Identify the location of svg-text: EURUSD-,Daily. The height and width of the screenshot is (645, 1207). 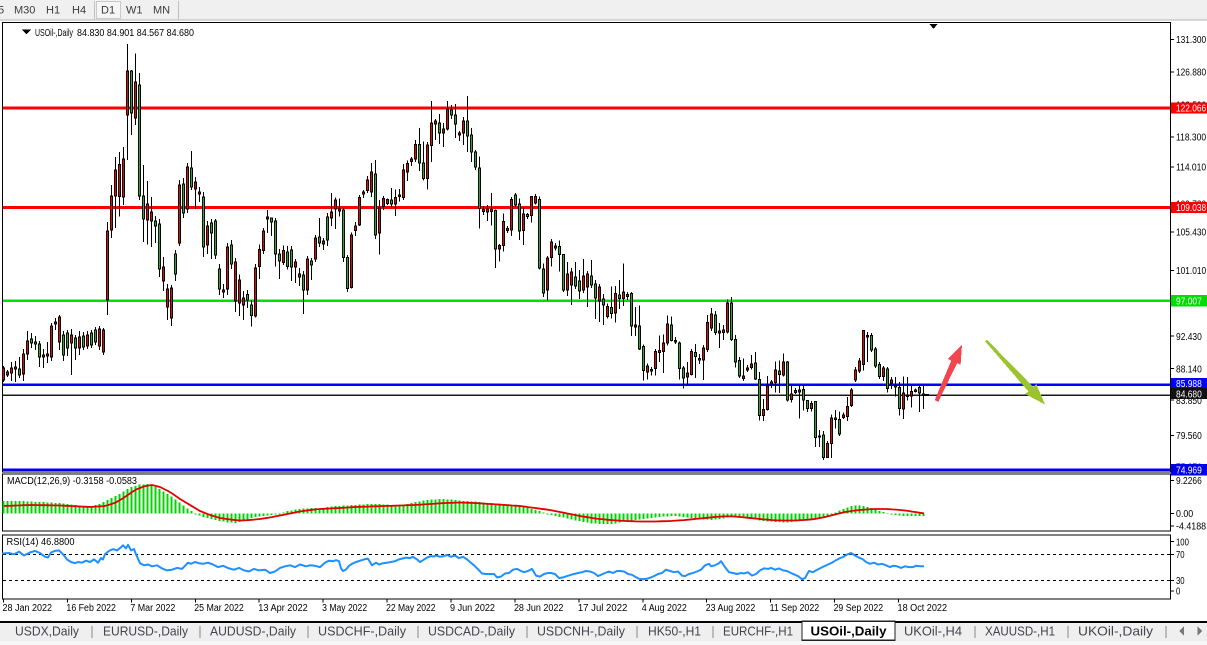
(146, 632).